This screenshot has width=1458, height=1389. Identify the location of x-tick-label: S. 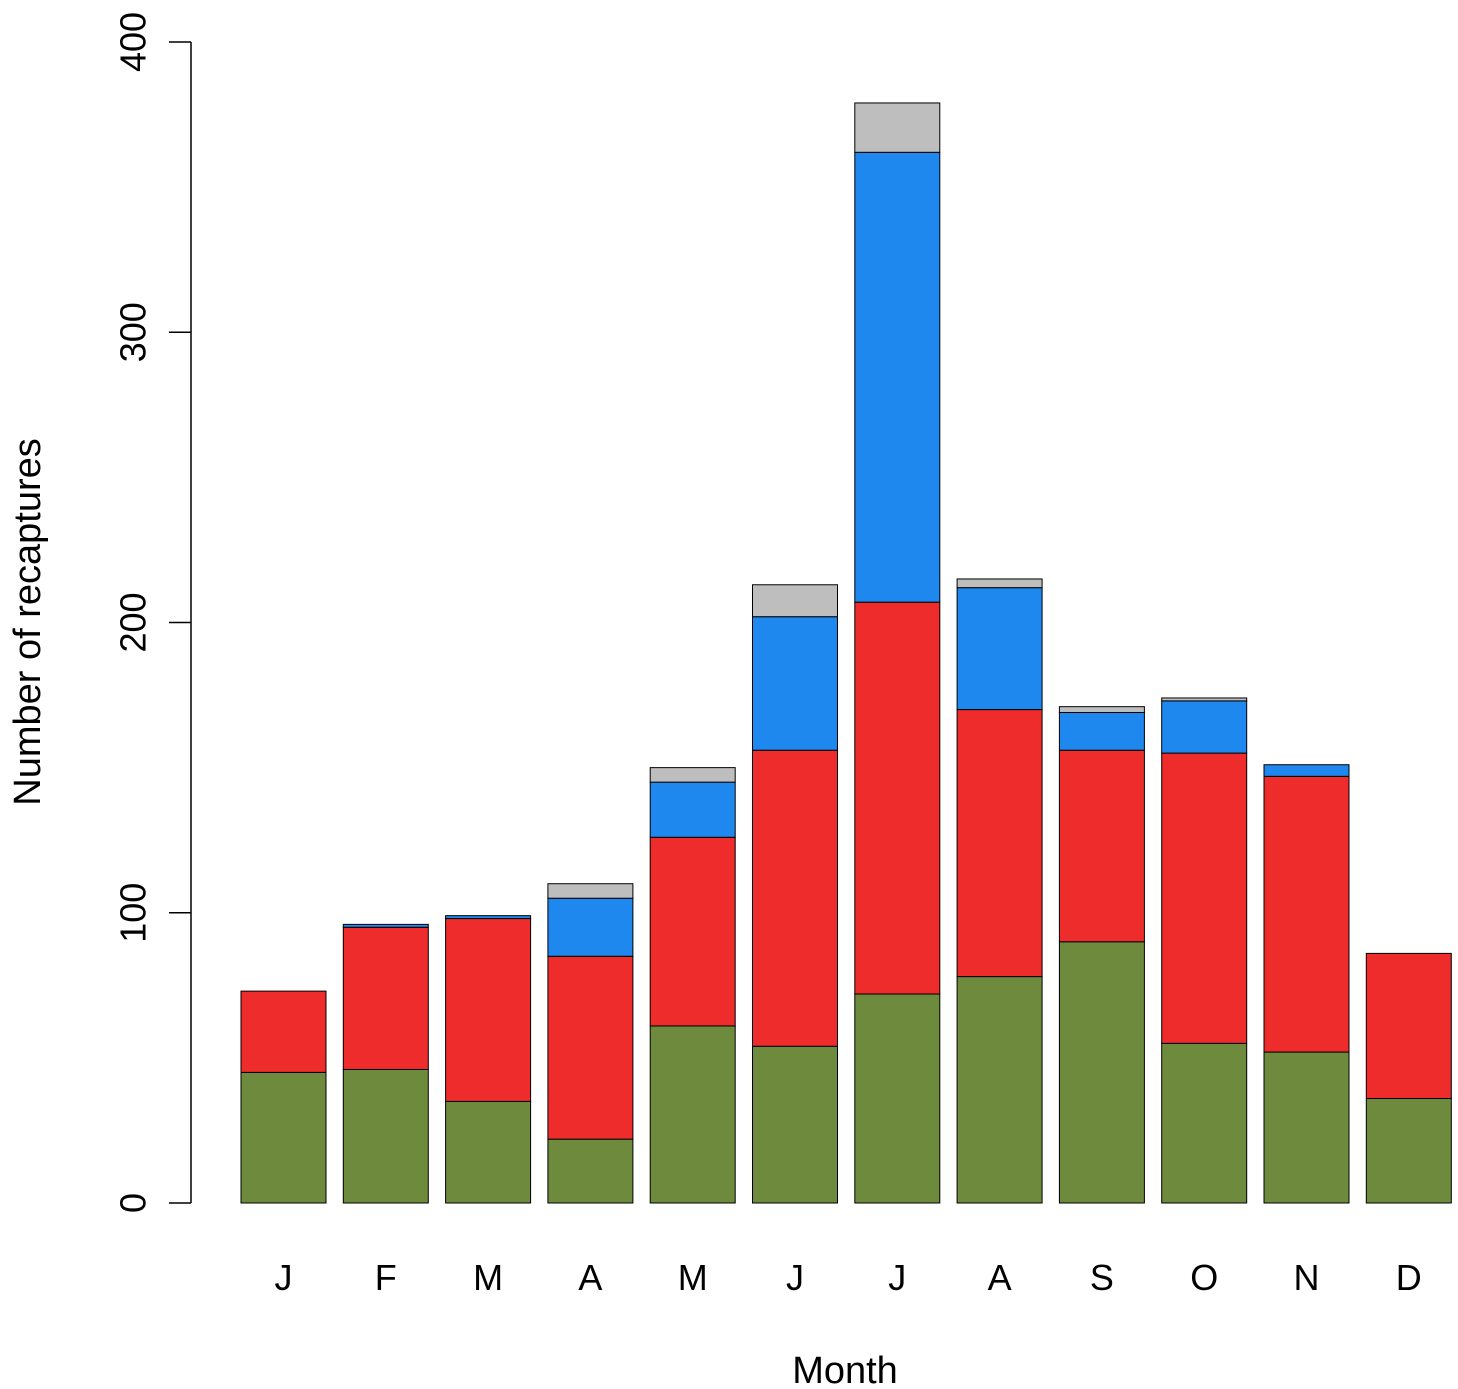
(1102, 1277).